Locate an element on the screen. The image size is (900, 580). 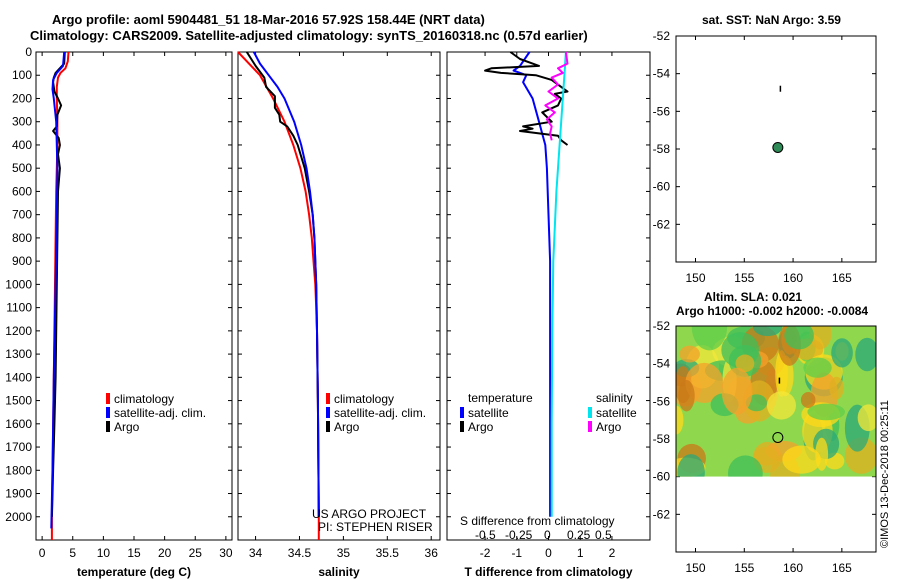
y-tick-label: 0 is located at coordinates (28, 52).